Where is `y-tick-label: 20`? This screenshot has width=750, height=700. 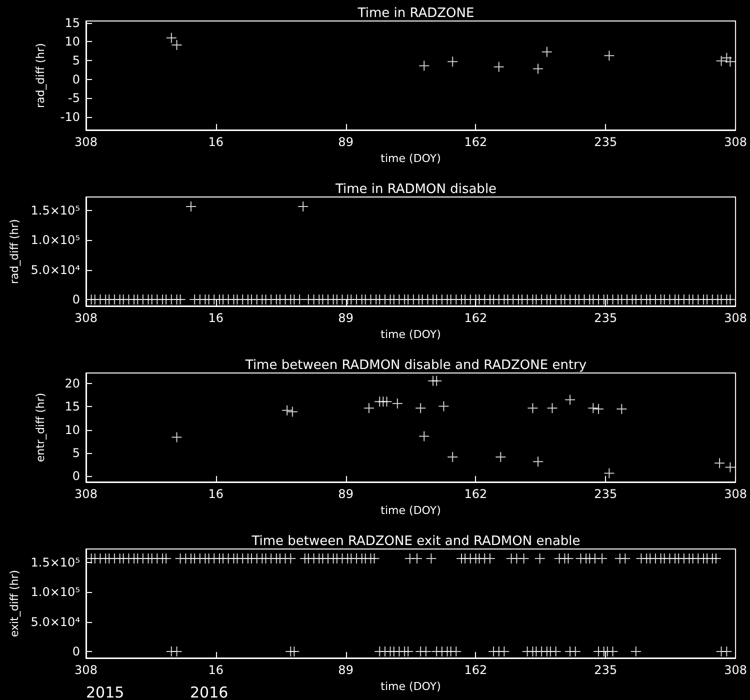 y-tick-label: 20 is located at coordinates (72, 383).